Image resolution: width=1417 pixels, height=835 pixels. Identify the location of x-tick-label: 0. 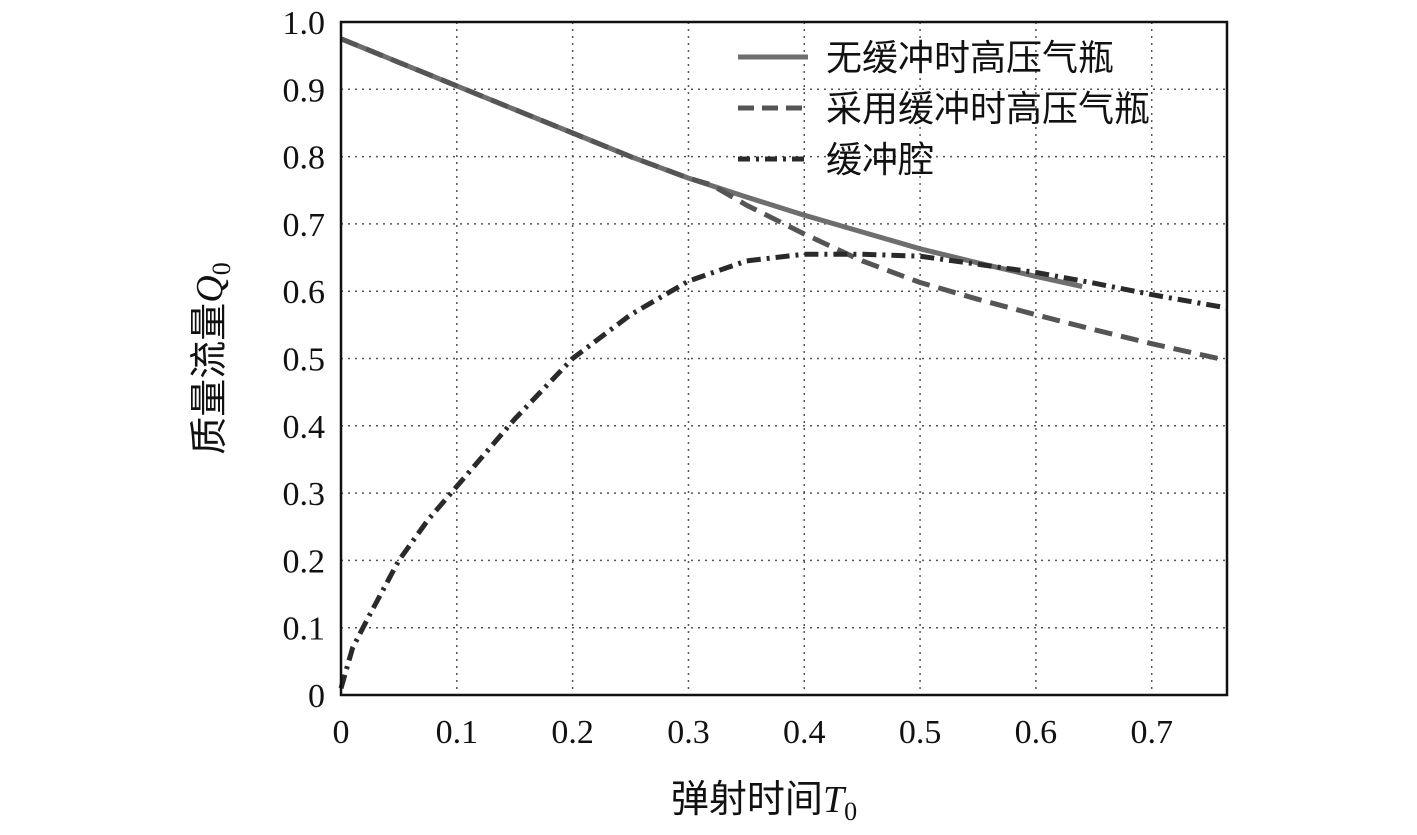
(341, 732).